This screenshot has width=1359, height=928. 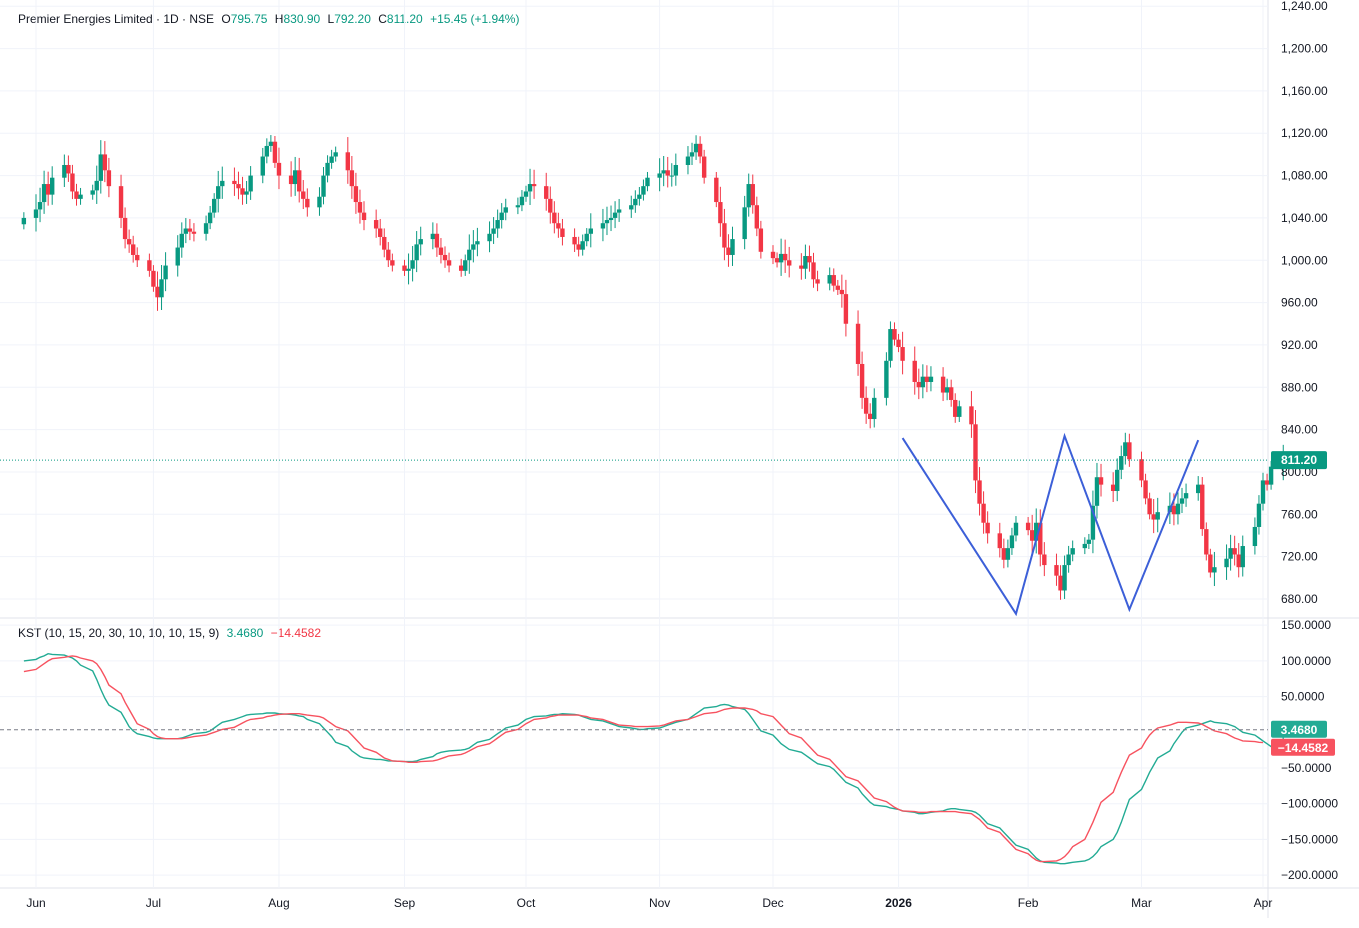 I want to click on kst-badge, so click(x=1299, y=729).